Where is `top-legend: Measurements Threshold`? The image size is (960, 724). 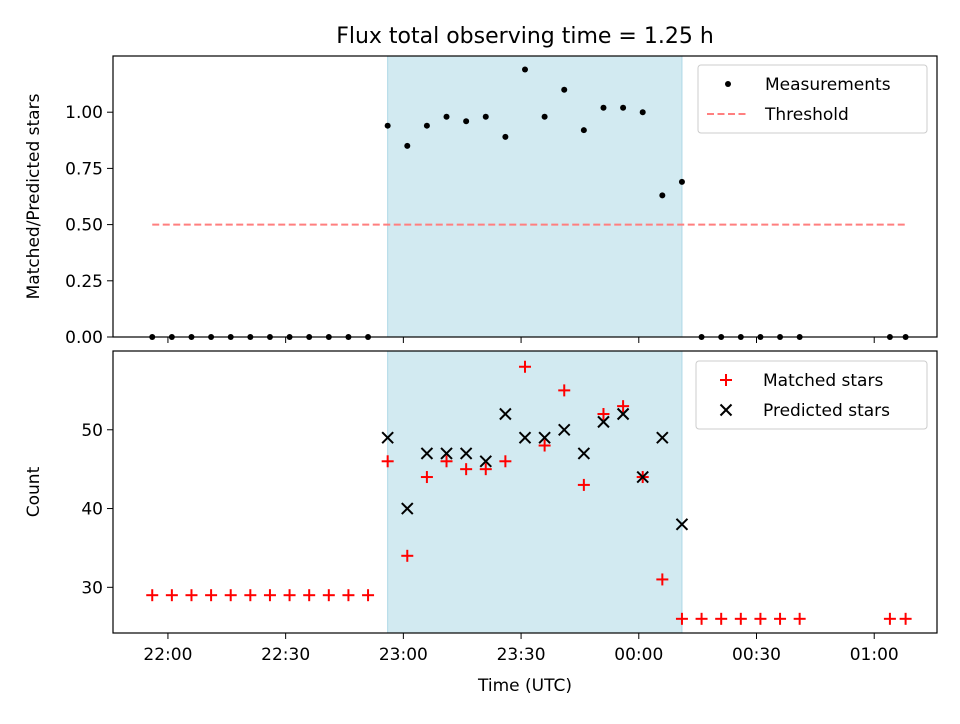 top-legend: Measurements Threshold is located at coordinates (812, 99).